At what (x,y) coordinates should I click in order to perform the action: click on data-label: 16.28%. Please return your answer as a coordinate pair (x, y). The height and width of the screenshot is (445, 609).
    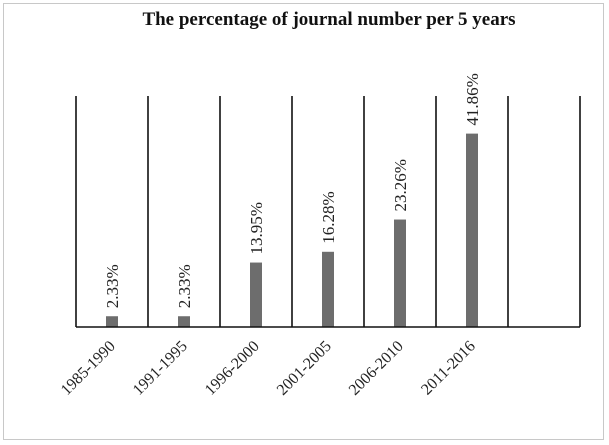
    Looking at the image, I should click on (328, 217).